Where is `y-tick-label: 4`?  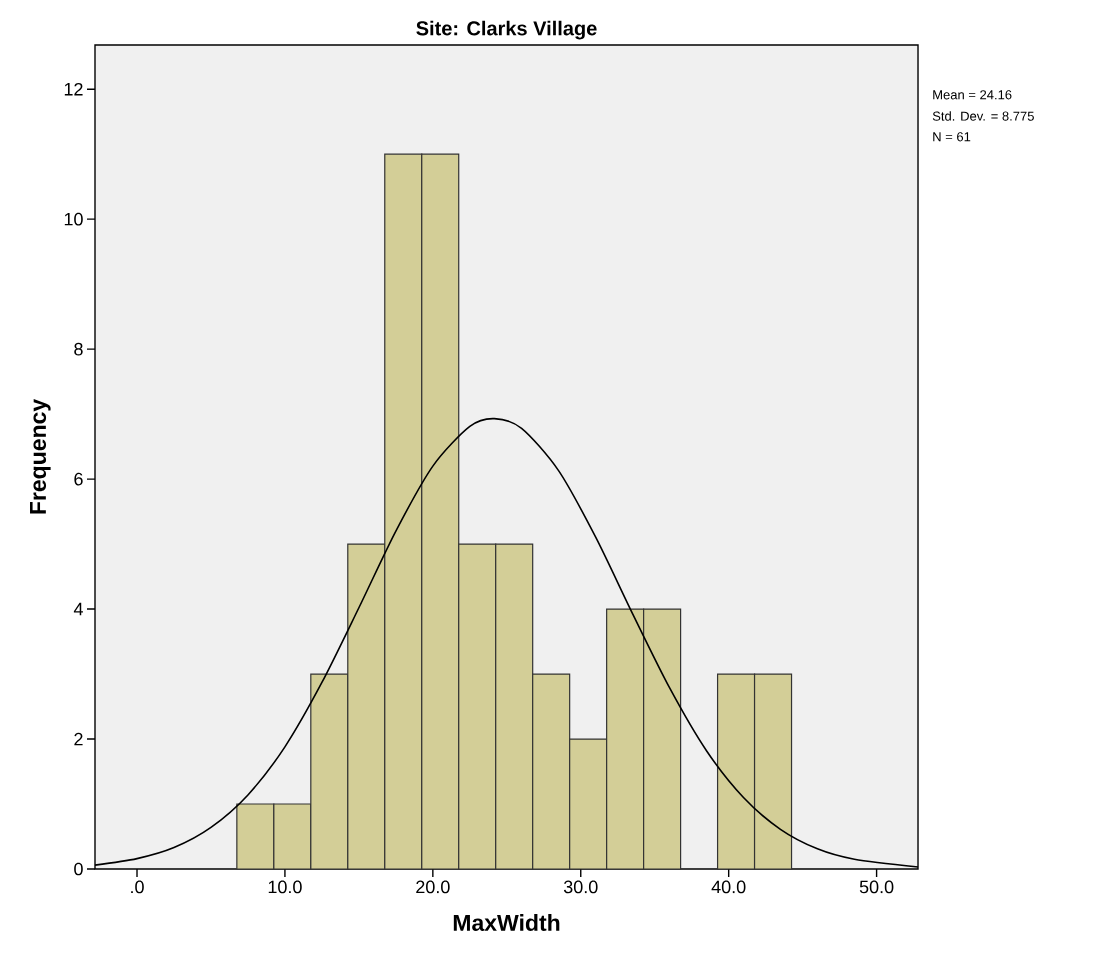 y-tick-label: 4 is located at coordinates (78, 609).